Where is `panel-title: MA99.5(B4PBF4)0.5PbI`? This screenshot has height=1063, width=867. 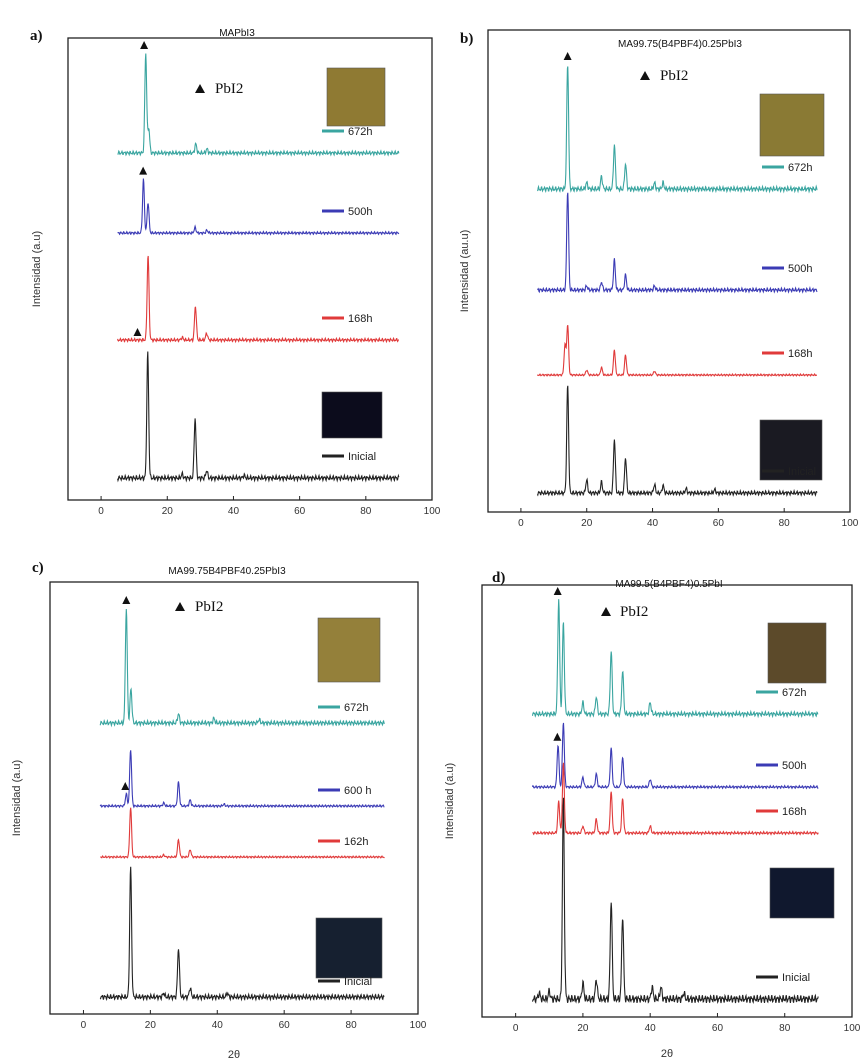 panel-title: MA99.5(B4PBF4)0.5PbI is located at coordinates (668, 584).